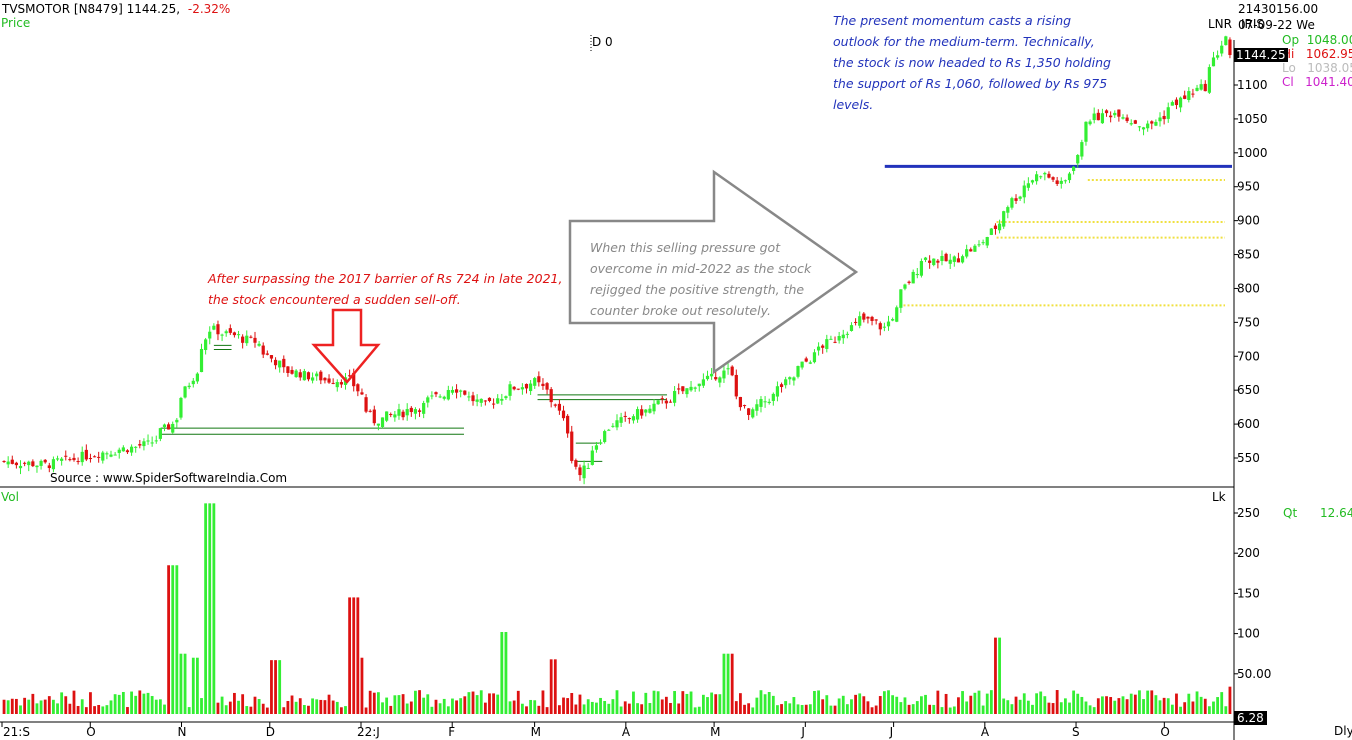  I want to click on price-tick-label: 950, so click(1248, 187).